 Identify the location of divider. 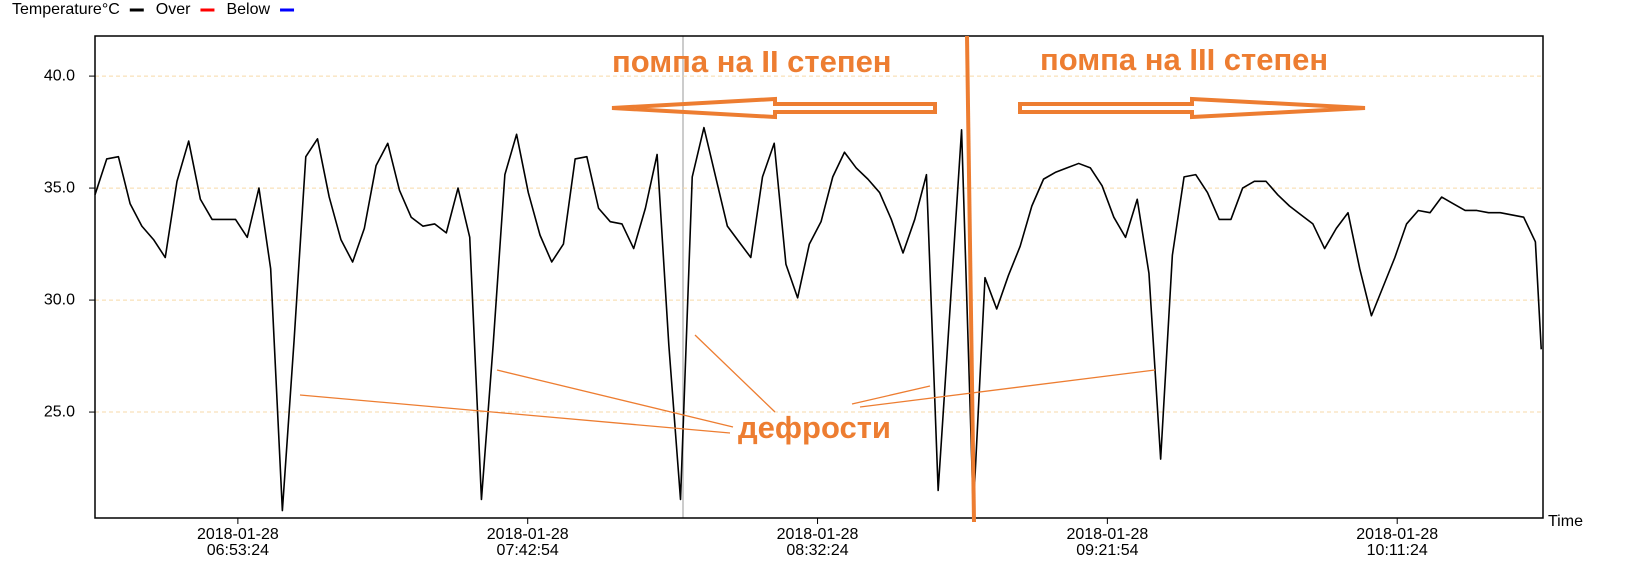
(970, 279).